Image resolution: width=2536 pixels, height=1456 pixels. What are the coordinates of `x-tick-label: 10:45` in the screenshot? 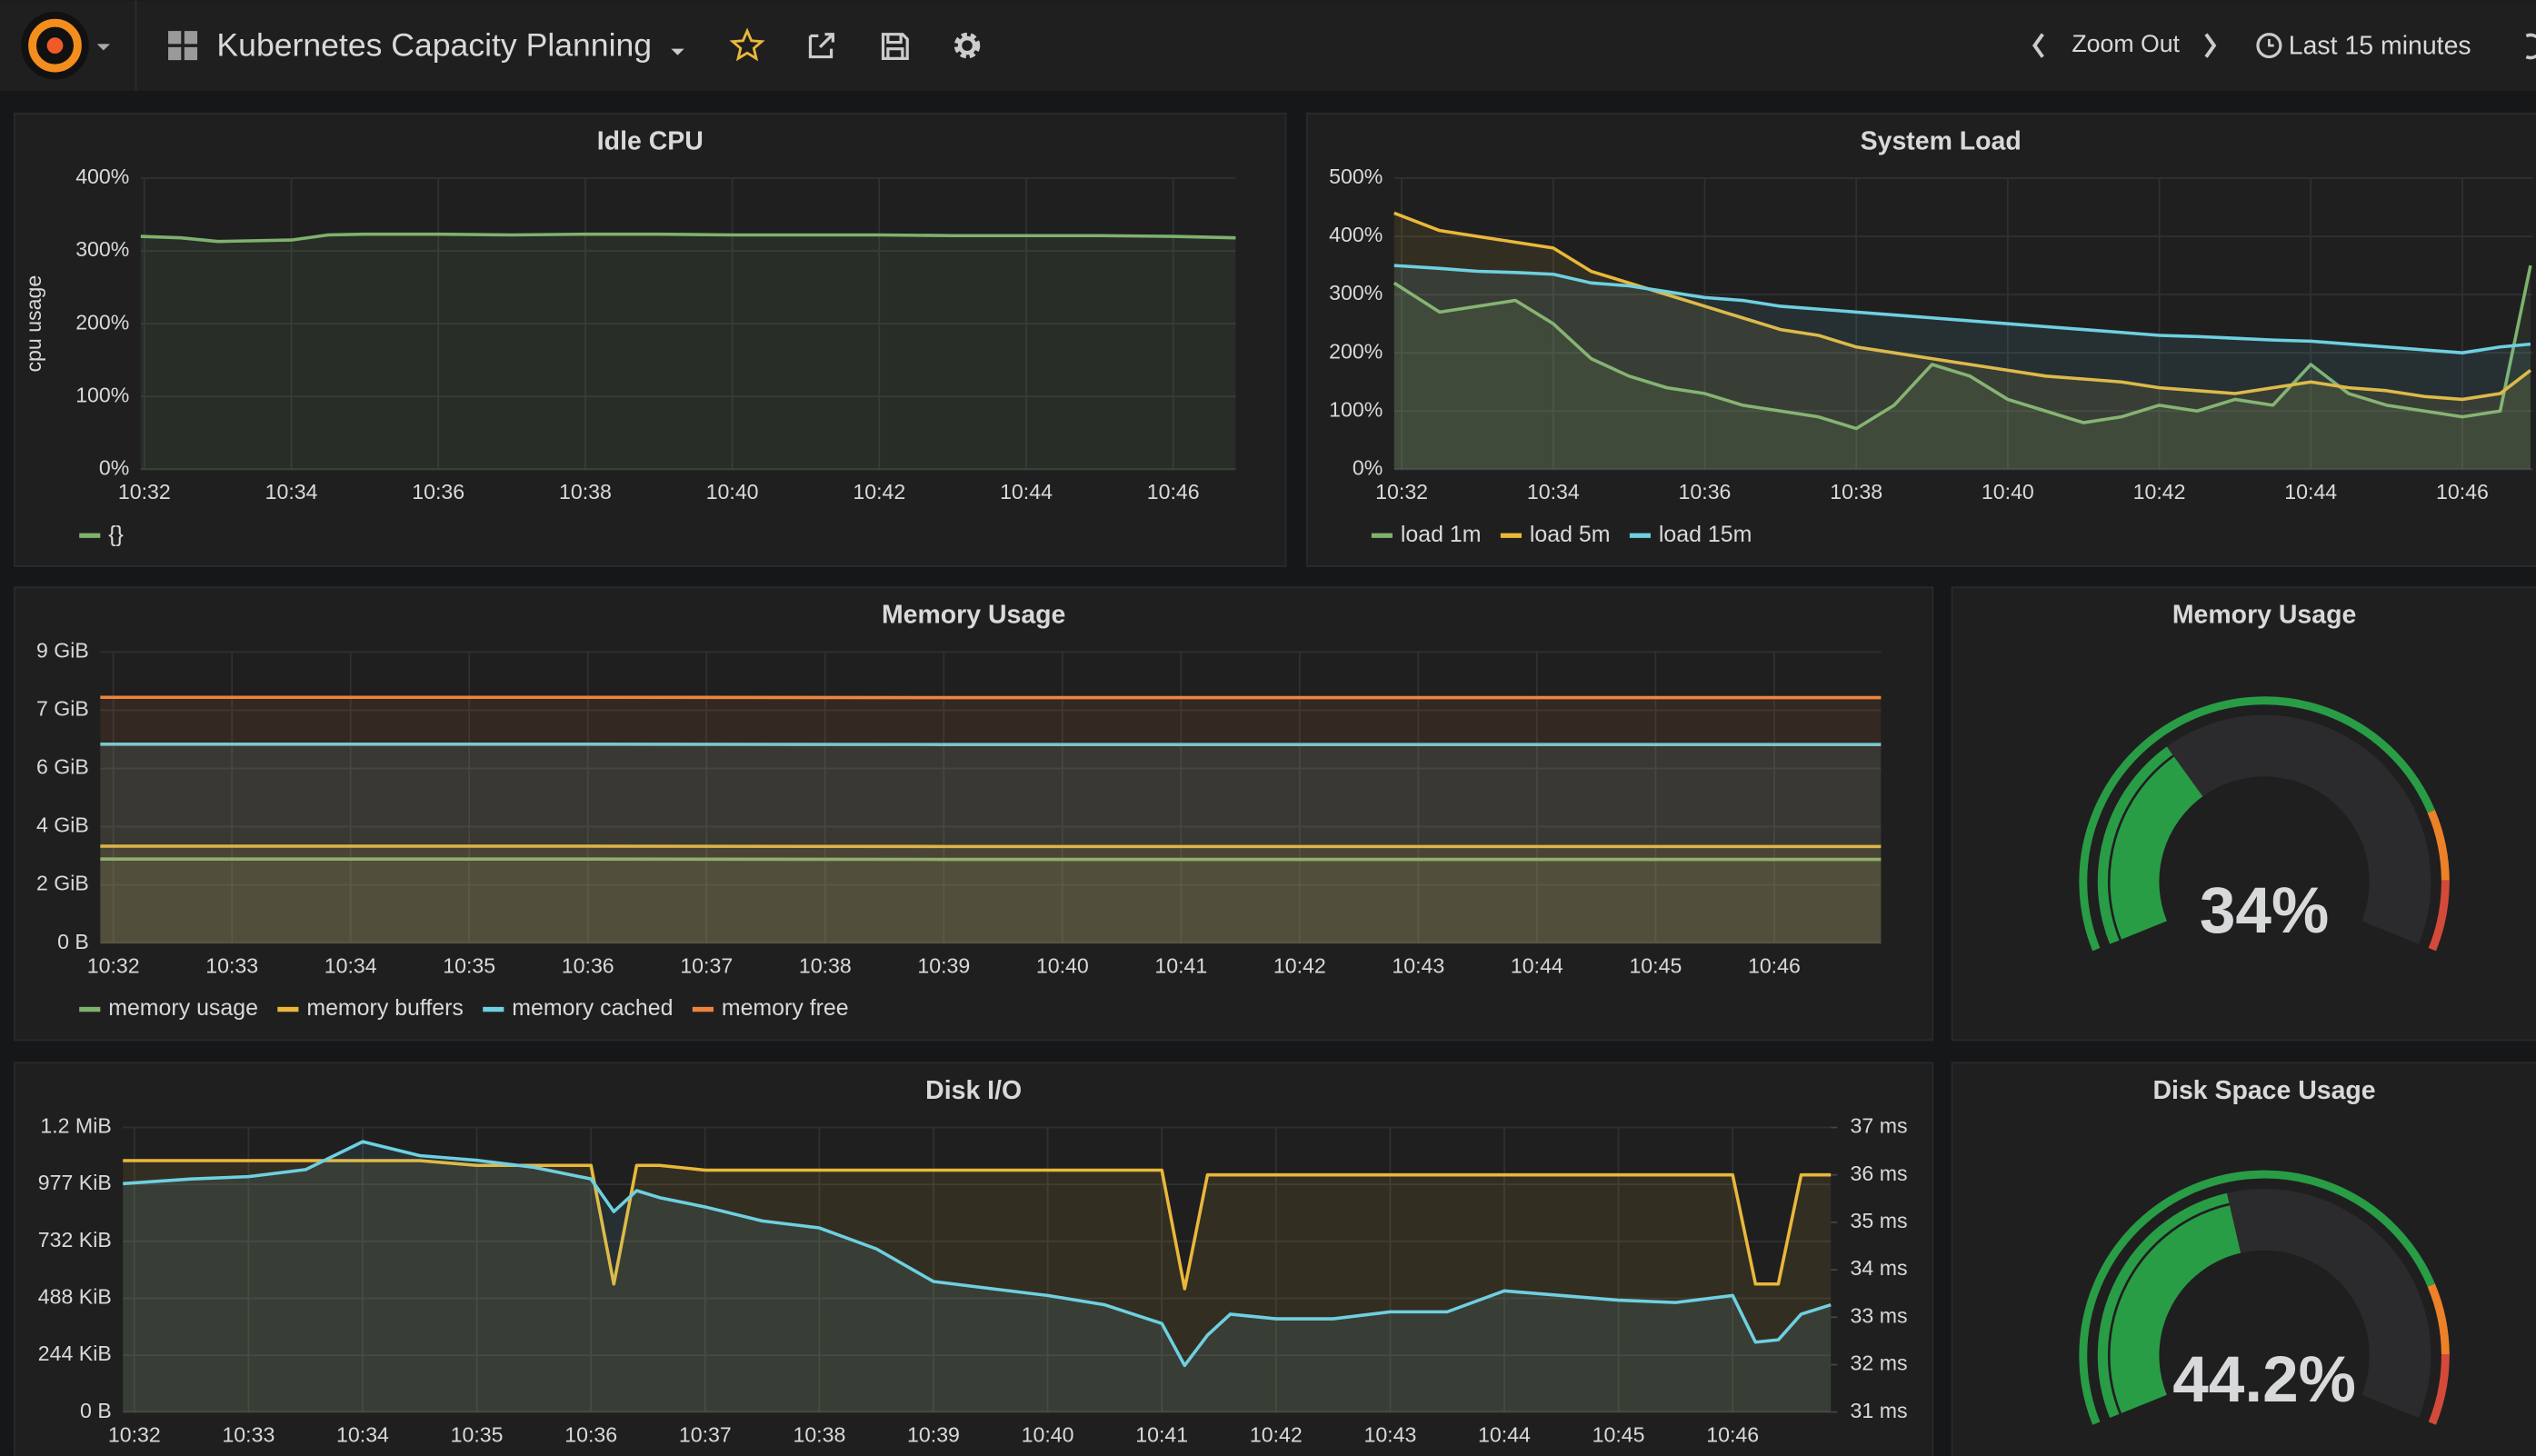 It's located at (1655, 965).